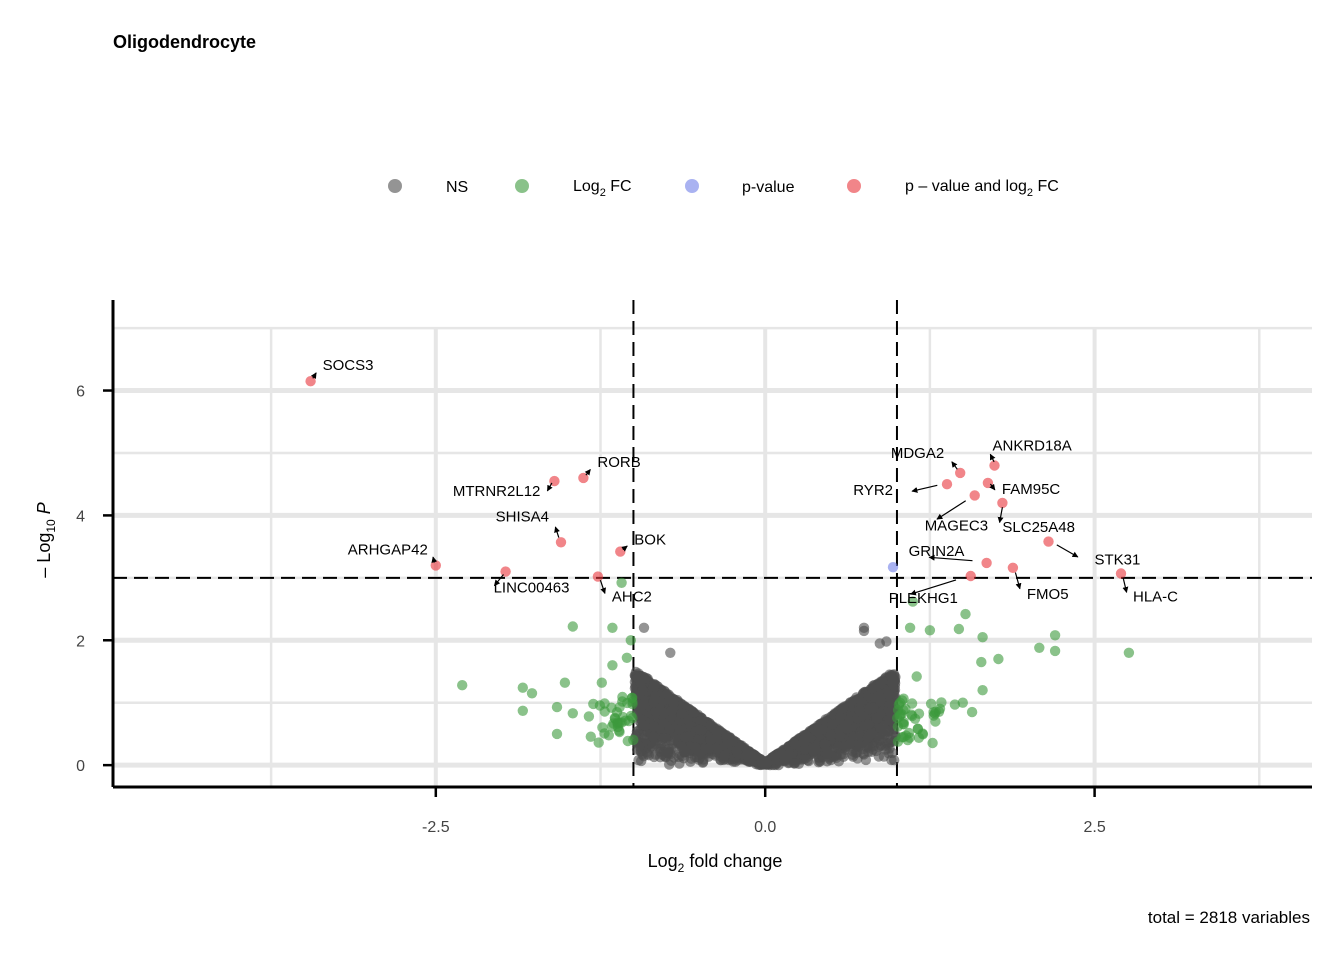  What do you see at coordinates (388, 549) in the screenshot?
I see `gene-label-arhgap42: ARHGAP42` at bounding box center [388, 549].